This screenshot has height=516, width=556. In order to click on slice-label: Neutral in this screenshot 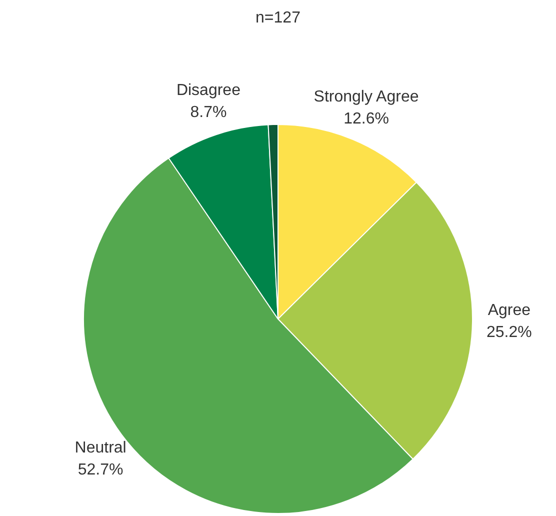, I will do `click(100, 448)`.